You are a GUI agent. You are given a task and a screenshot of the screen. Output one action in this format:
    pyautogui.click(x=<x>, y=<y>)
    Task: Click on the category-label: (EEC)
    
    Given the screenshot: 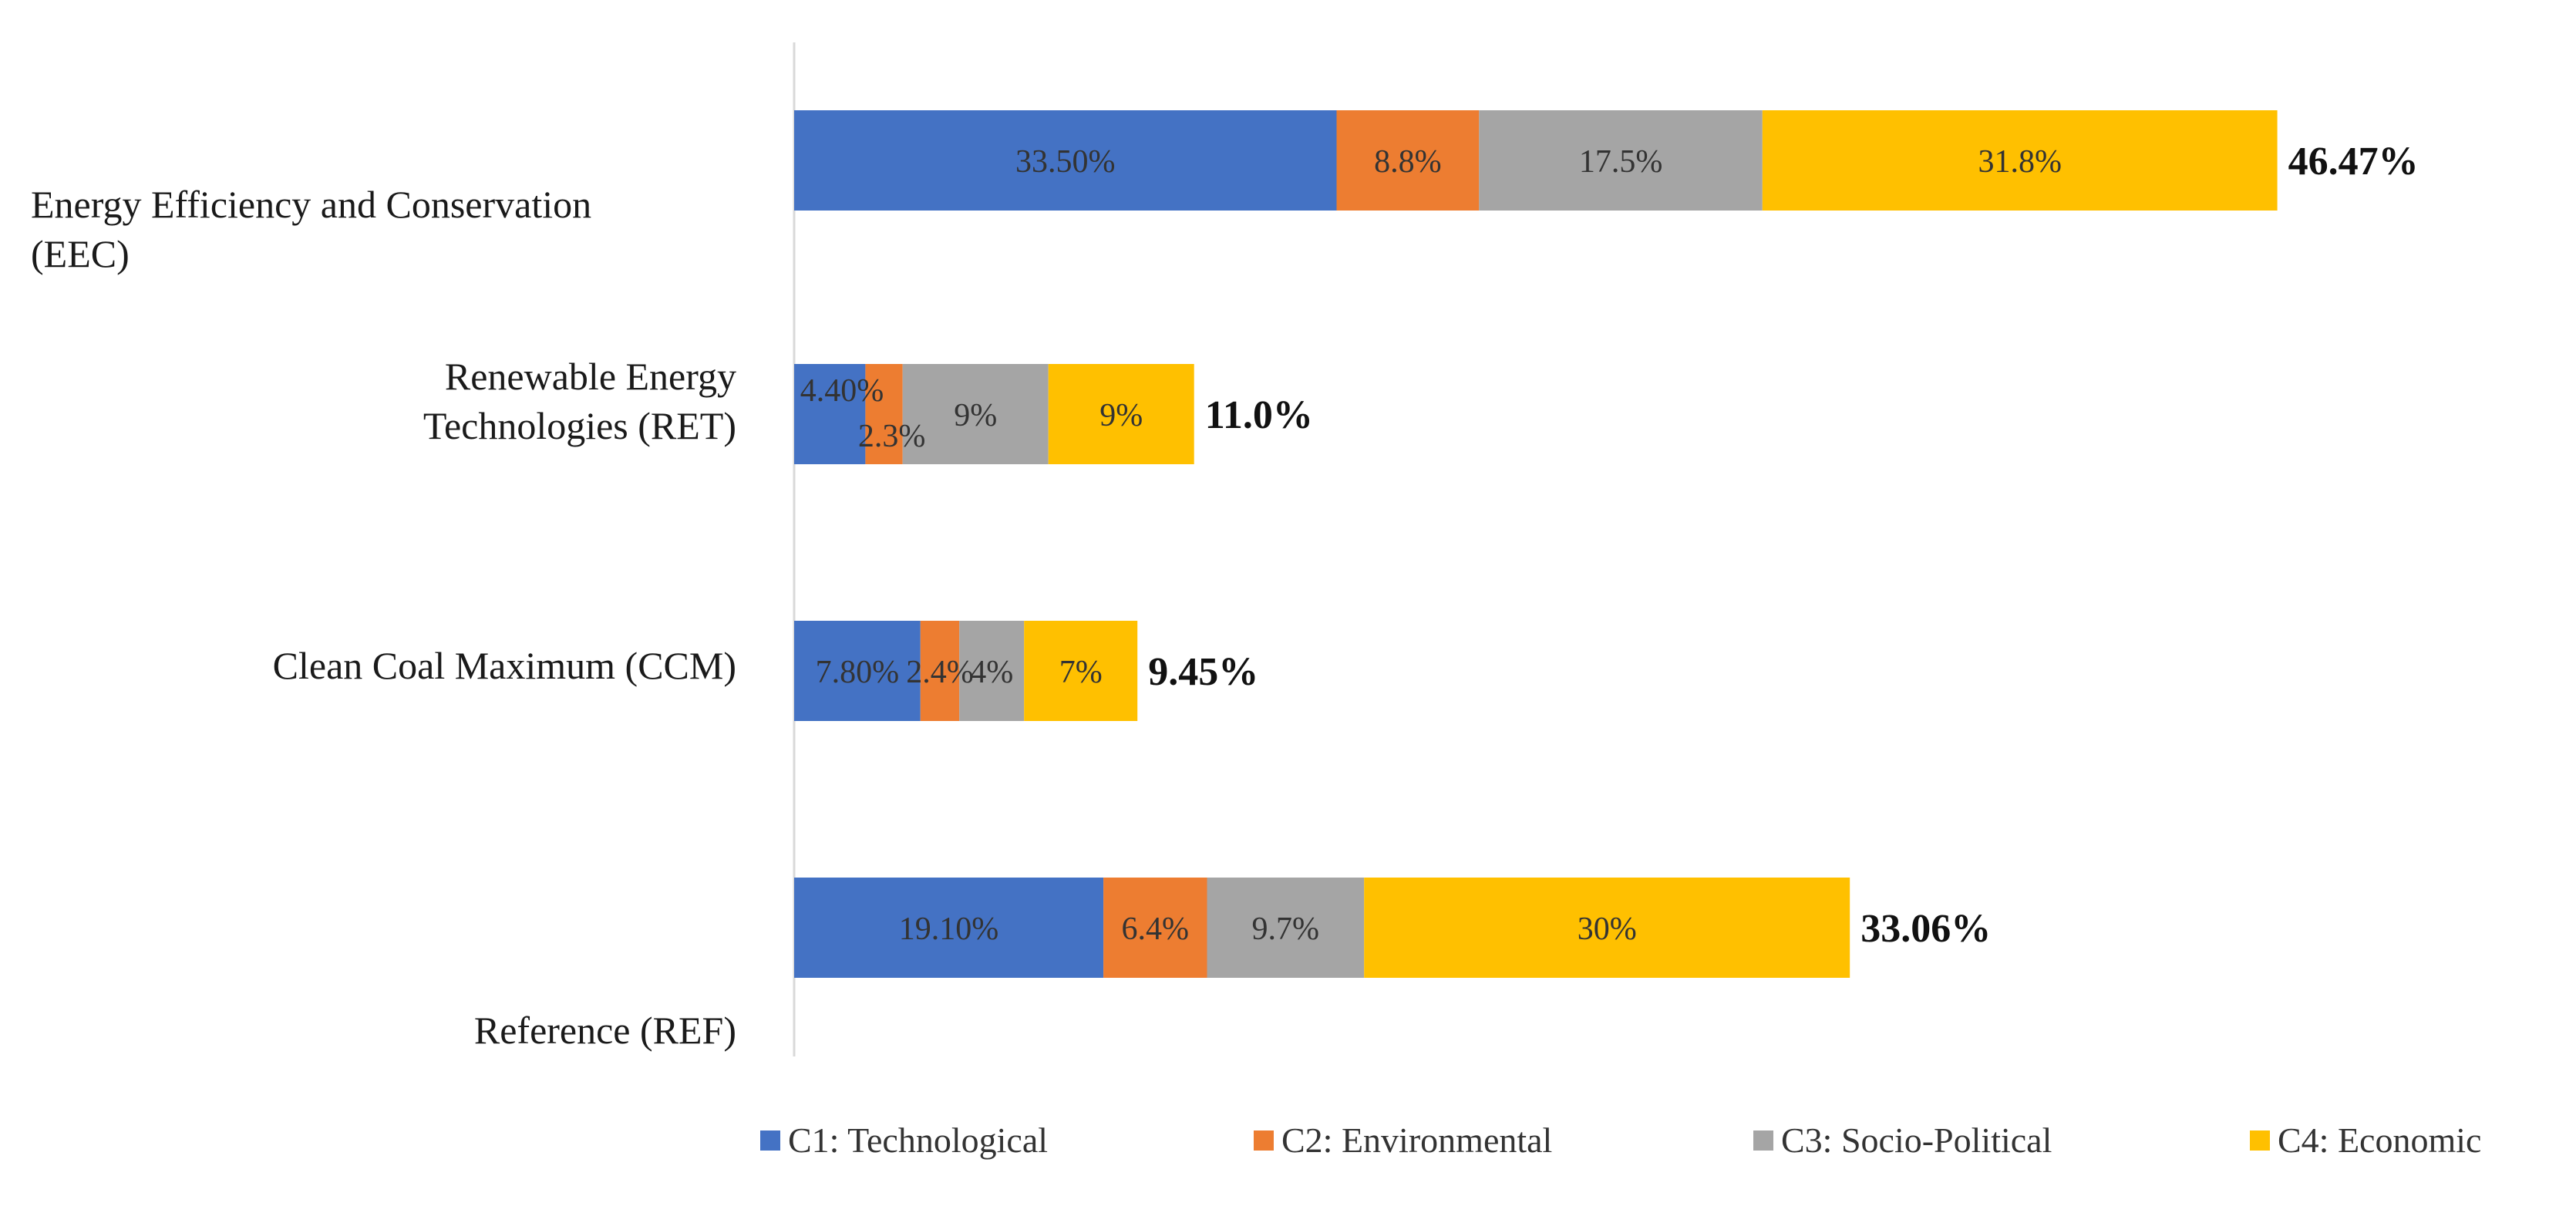 What is the action you would take?
    pyautogui.click(x=80, y=253)
    